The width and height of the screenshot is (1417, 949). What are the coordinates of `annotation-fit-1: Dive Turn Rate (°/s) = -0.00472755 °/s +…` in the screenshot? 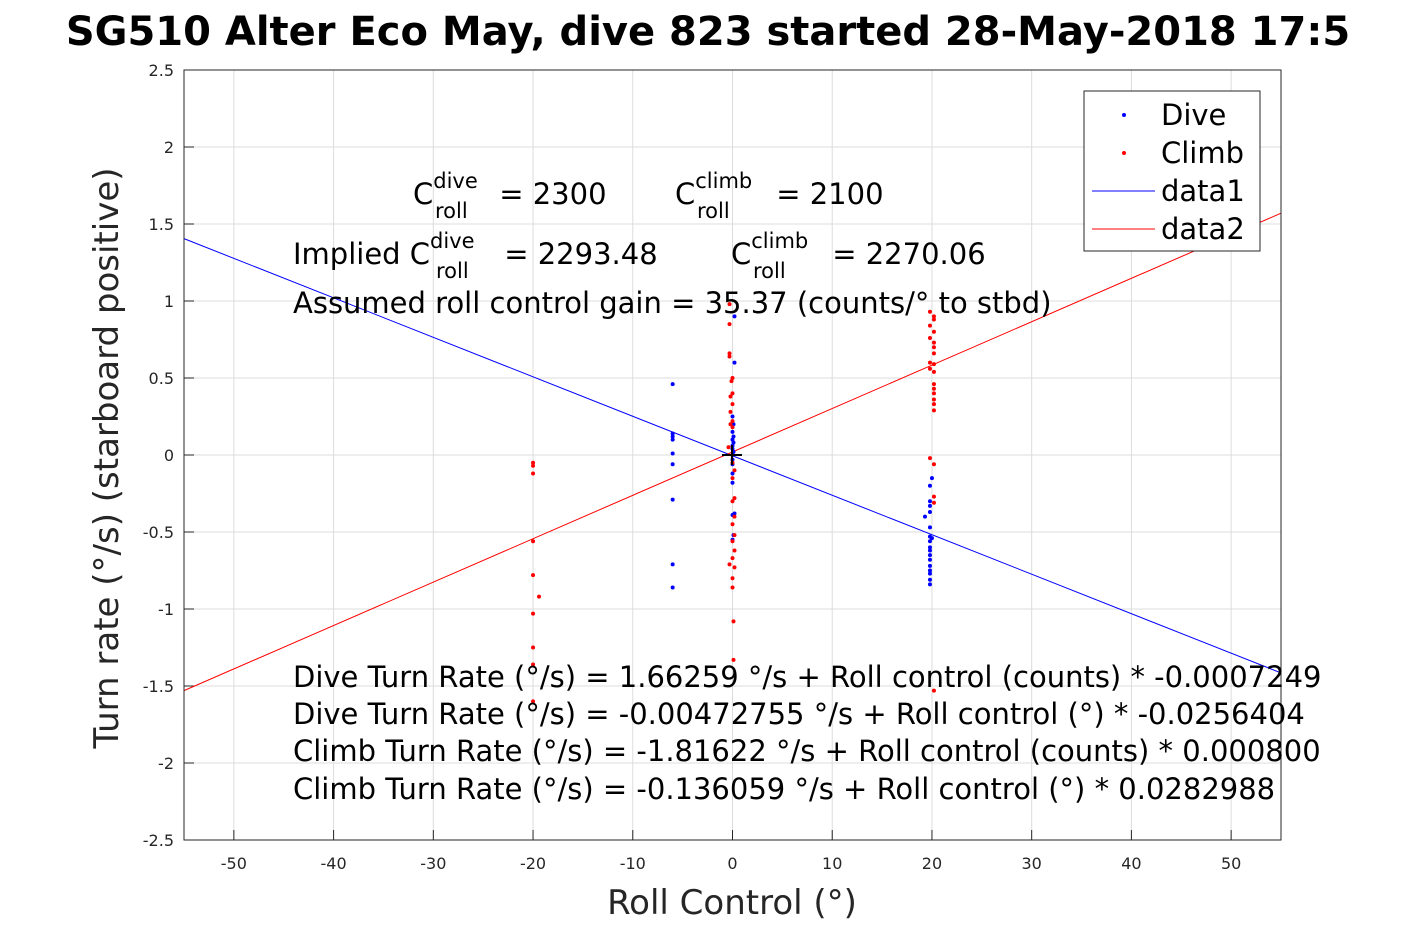 It's located at (799, 714).